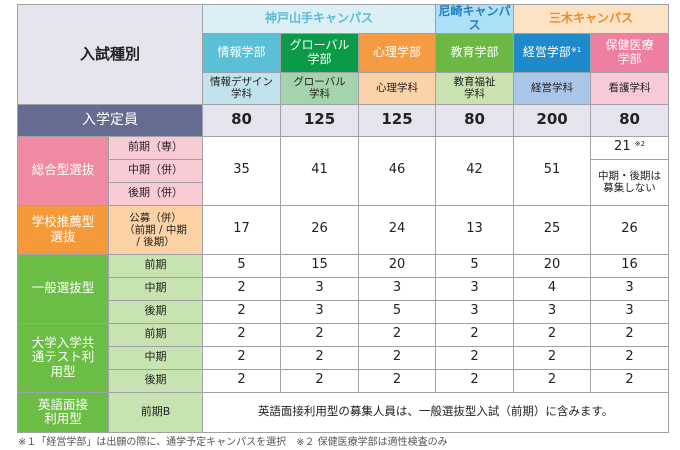 This screenshot has height=450, width=680. What do you see at coordinates (63, 412) in the screenshot?
I see `eigo-label: 英語面接利用型` at bounding box center [63, 412].